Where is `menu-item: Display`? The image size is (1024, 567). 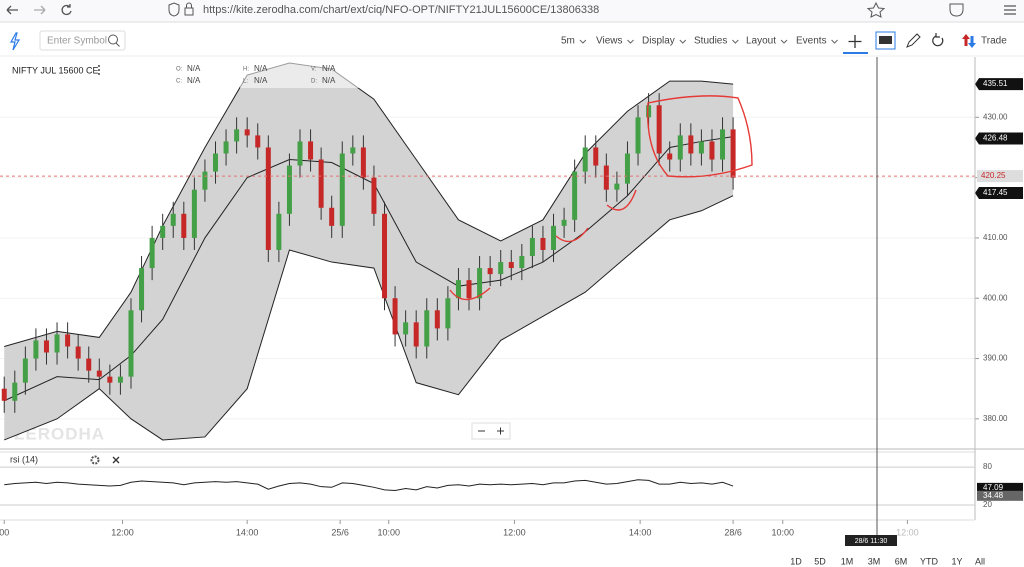 menu-item: Display is located at coordinates (658, 41).